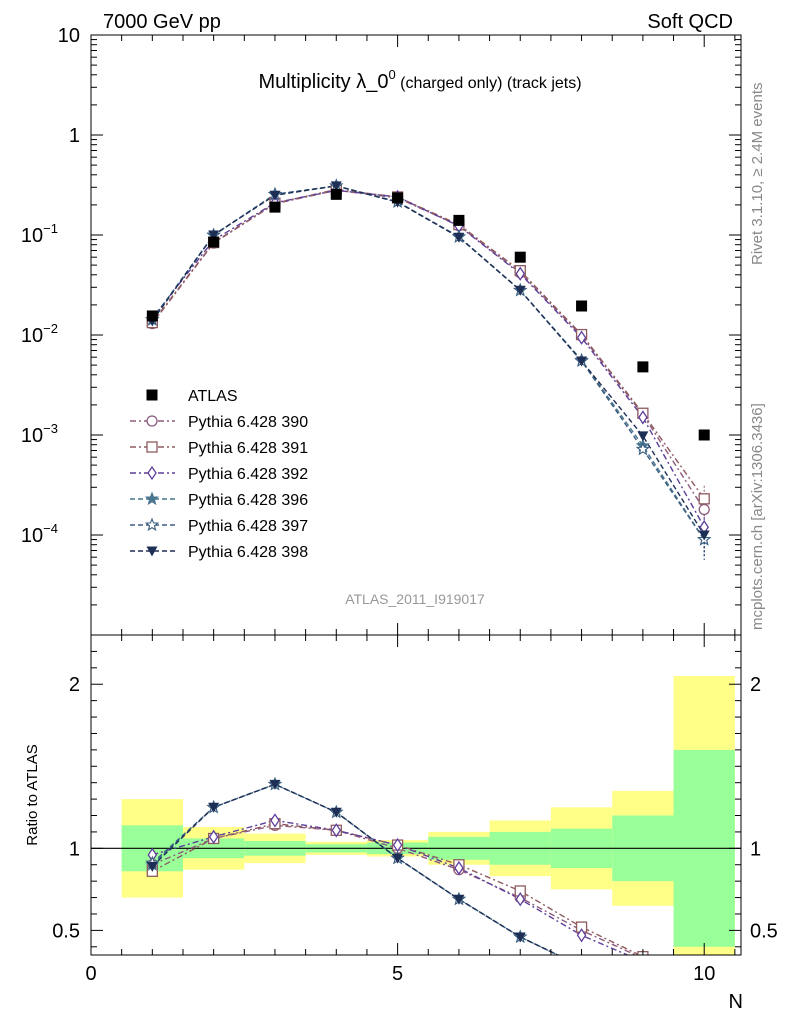 Image resolution: width=786 pixels, height=1024 pixels. Describe the element at coordinates (50, 428) in the screenshot. I see `y-tick-label-exp: −3` at that location.